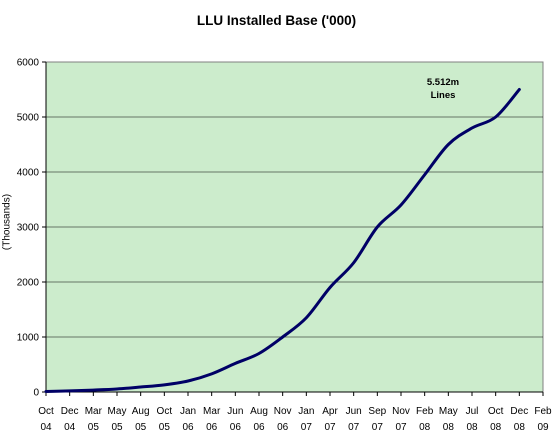 This screenshot has width=553, height=443. Describe the element at coordinates (330, 411) in the screenshot. I see `x-tick-month-12: Apr` at that location.